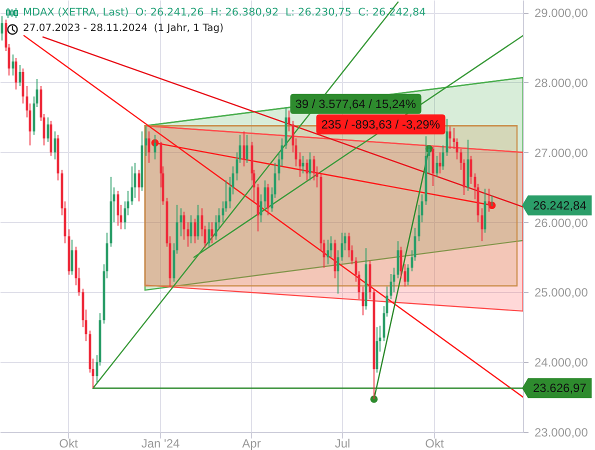 The height and width of the screenshot is (450, 595). Describe the element at coordinates (251, 443) in the screenshot. I see `x-tick-label: Apr` at that location.